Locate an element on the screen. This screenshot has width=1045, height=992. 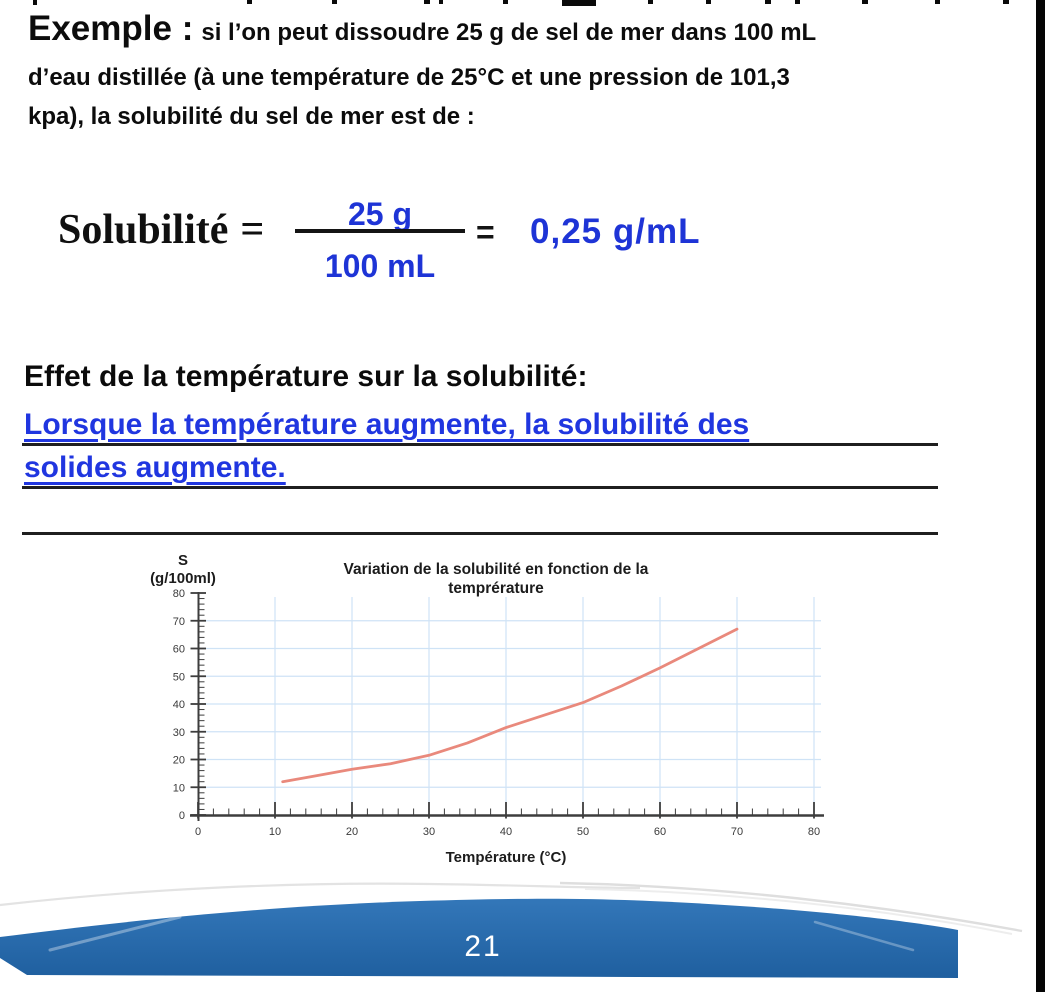
formula-equals-2: = is located at coordinates (485, 232).